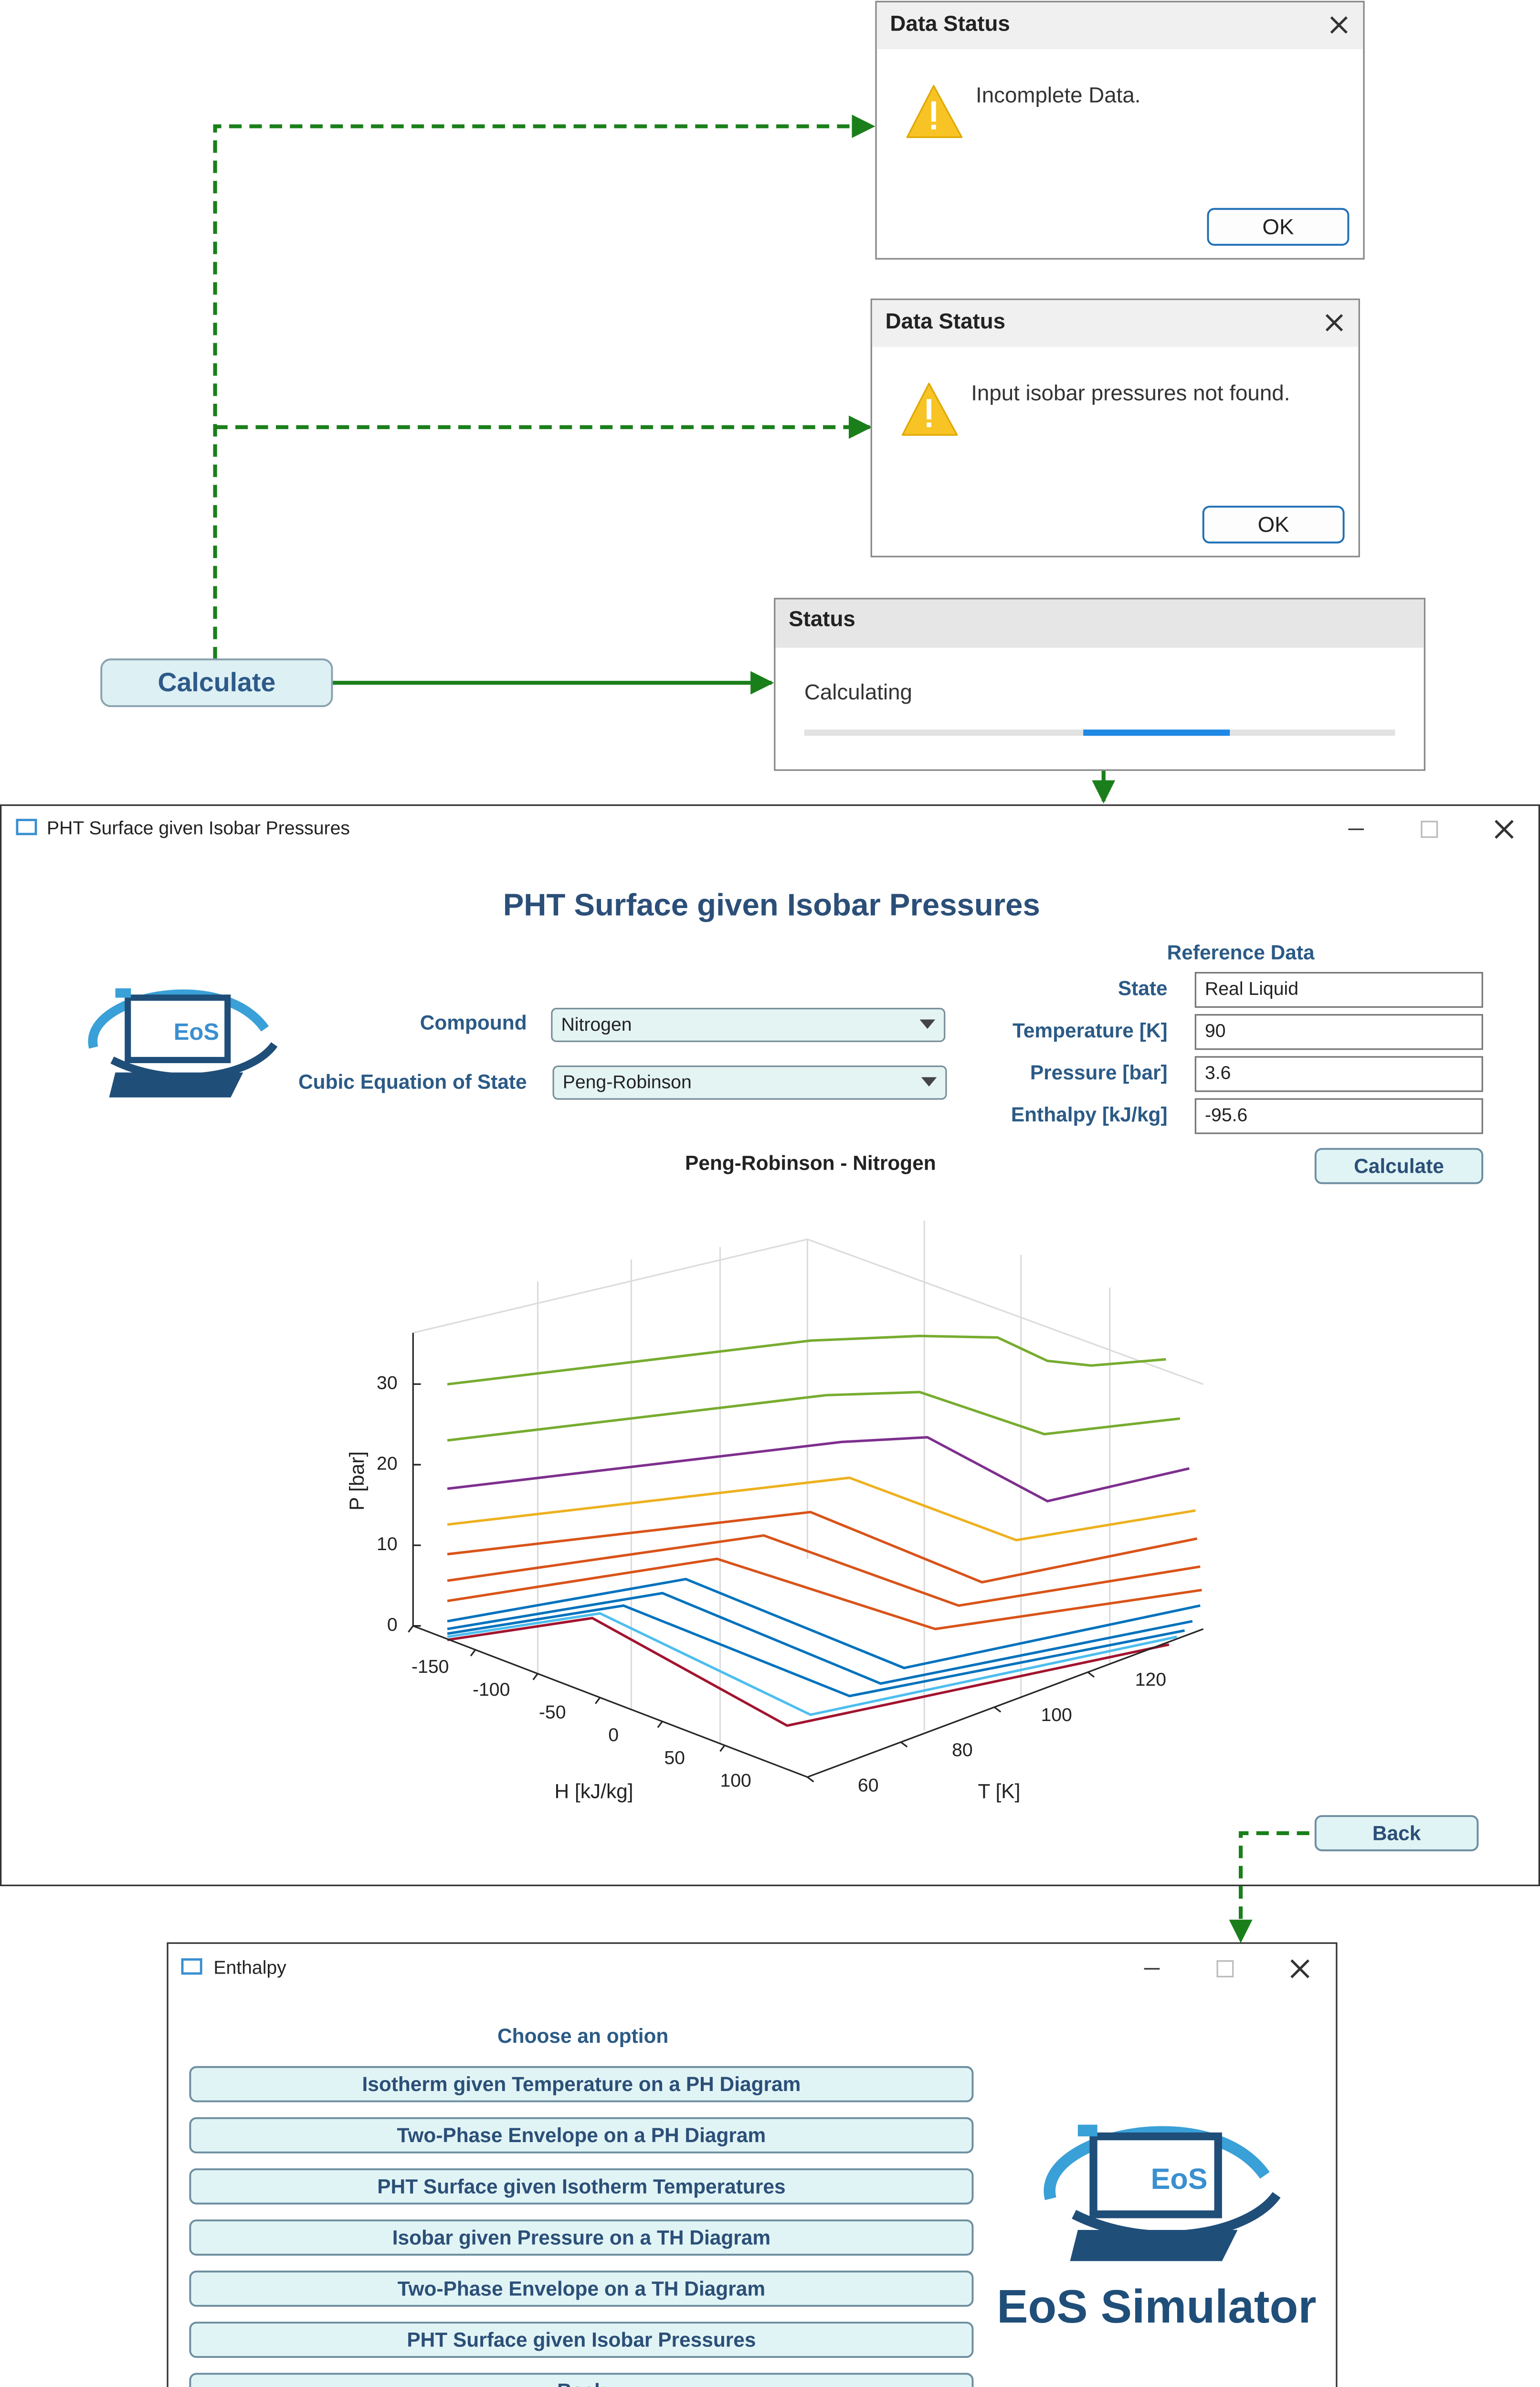  I want to click on z-tick-label: 30, so click(387, 1383).